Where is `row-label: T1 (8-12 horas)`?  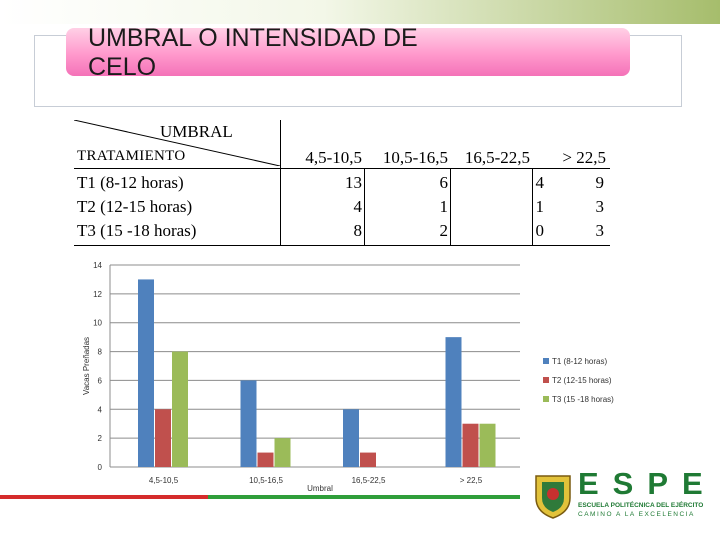
row-label: T1 (8-12 horas) is located at coordinates (130, 182).